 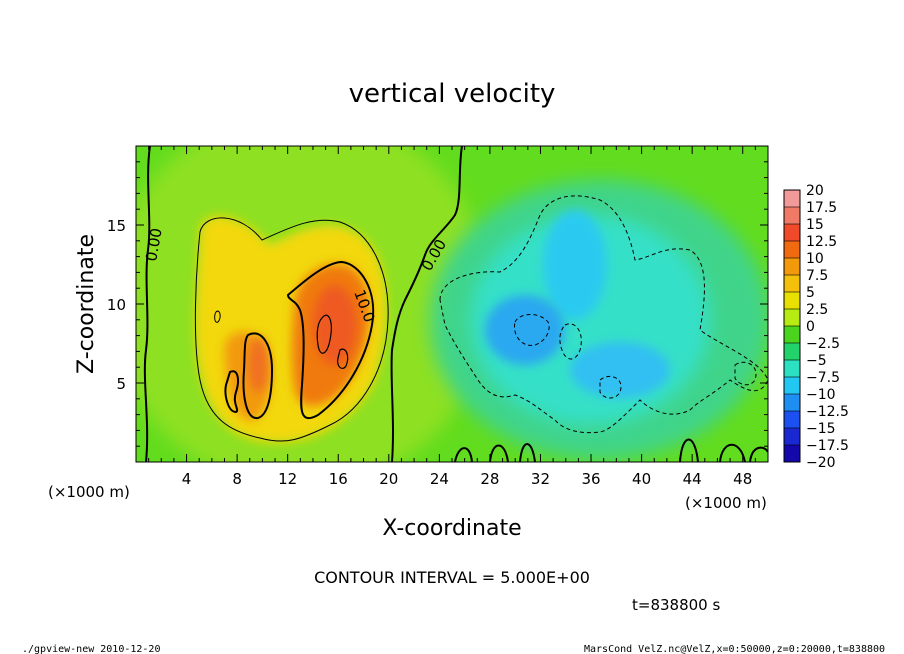 What do you see at coordinates (810, 327) in the screenshot?
I see `colorbar-label: 0` at bounding box center [810, 327].